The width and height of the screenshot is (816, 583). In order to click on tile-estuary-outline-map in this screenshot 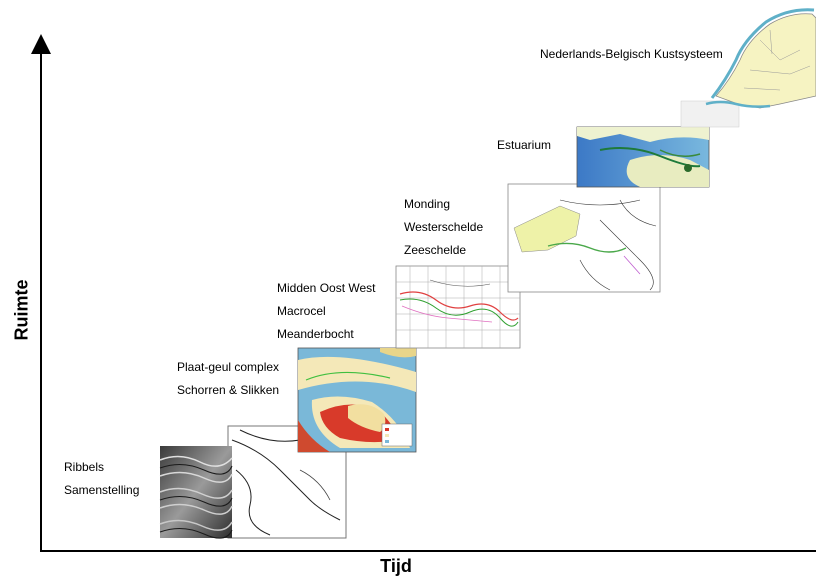, I will do `click(584, 238)`.